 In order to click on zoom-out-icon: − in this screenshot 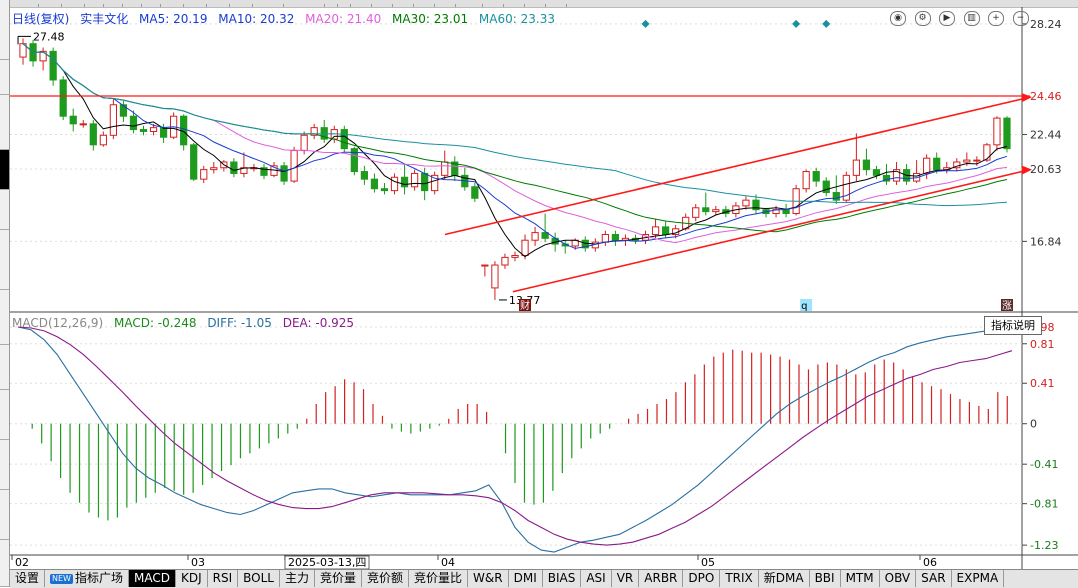, I will do `click(1020, 18)`.